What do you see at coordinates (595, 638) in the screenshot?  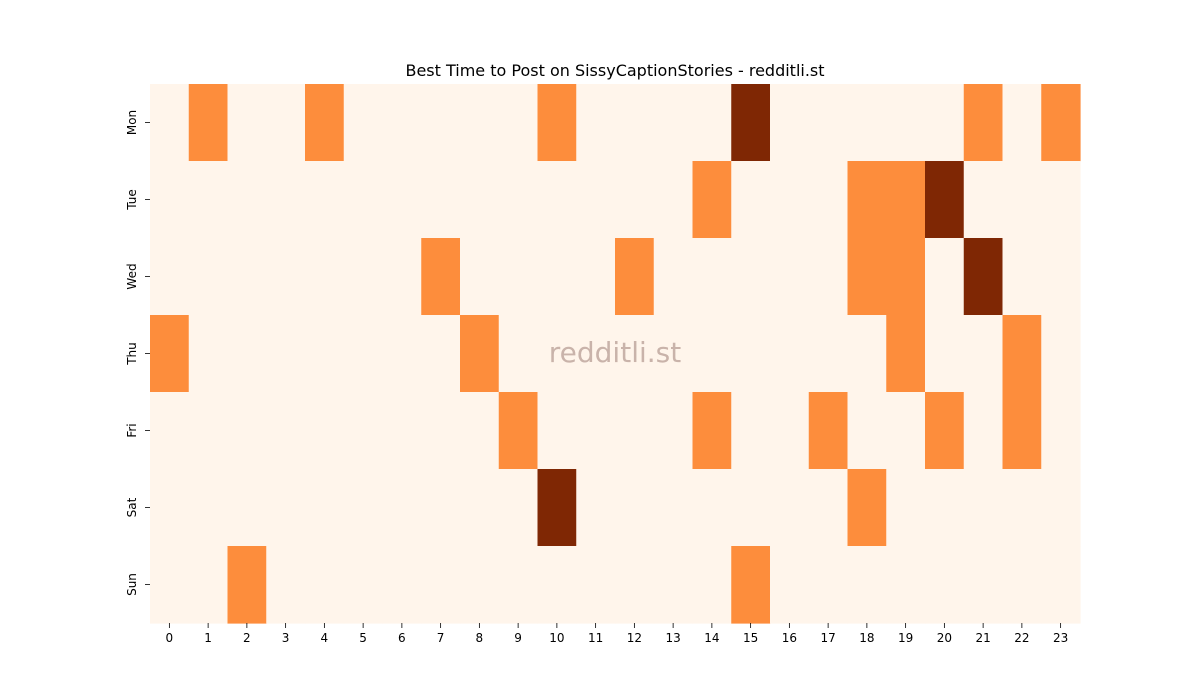 I see `x-tick-label-11: 11` at bounding box center [595, 638].